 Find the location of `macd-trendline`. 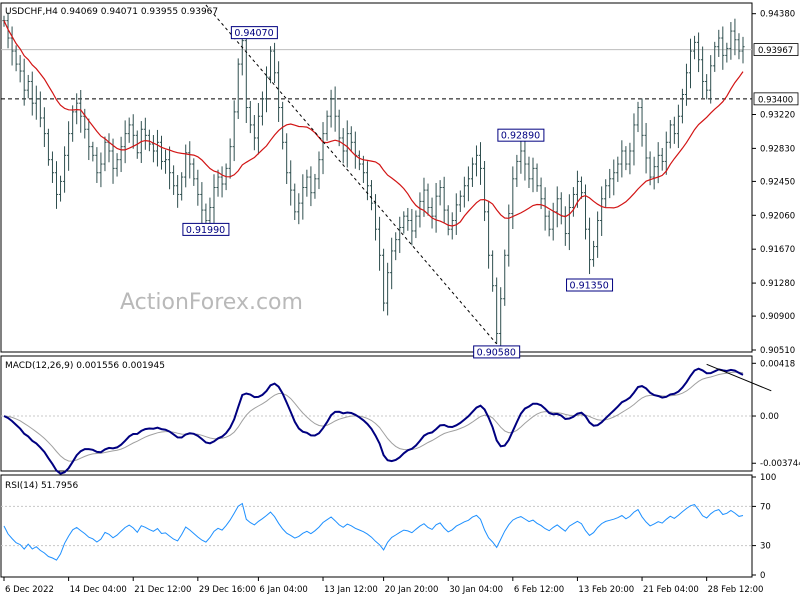

macd-trendline is located at coordinates (739, 377).